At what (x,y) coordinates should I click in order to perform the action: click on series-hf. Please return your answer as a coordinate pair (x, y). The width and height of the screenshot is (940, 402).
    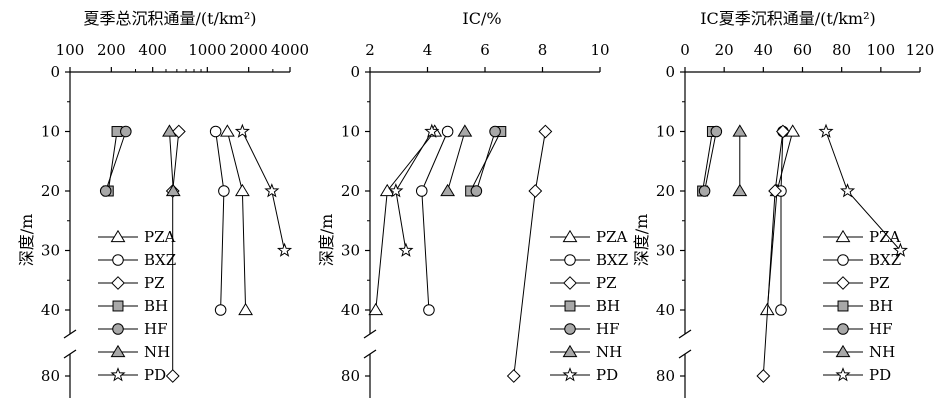
    Looking at the image, I should click on (485, 161).